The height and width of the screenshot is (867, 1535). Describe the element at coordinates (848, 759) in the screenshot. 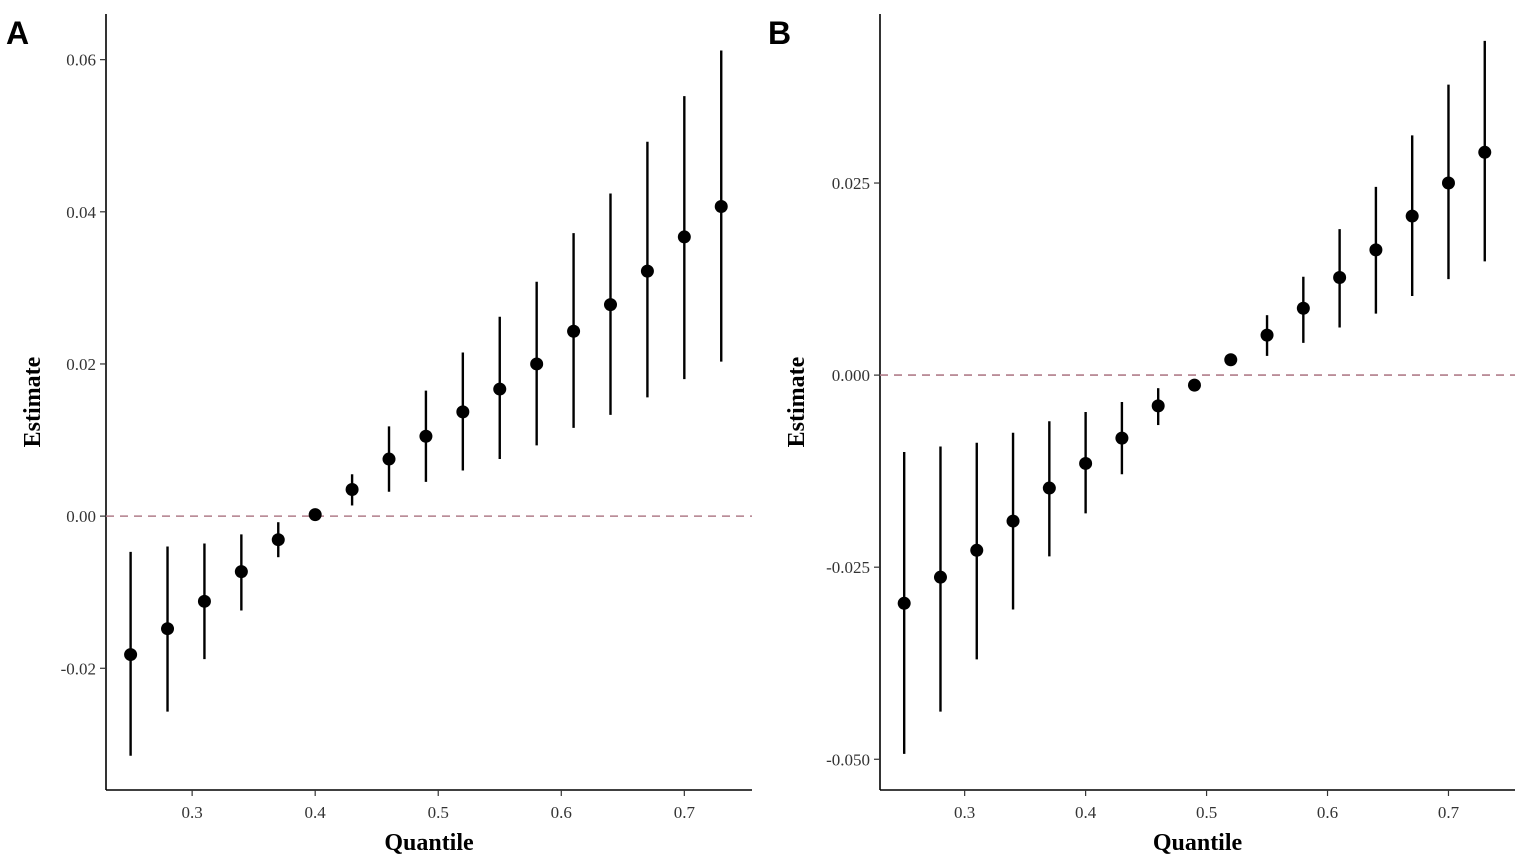

I see `y-tick-label: -0.050` at that location.